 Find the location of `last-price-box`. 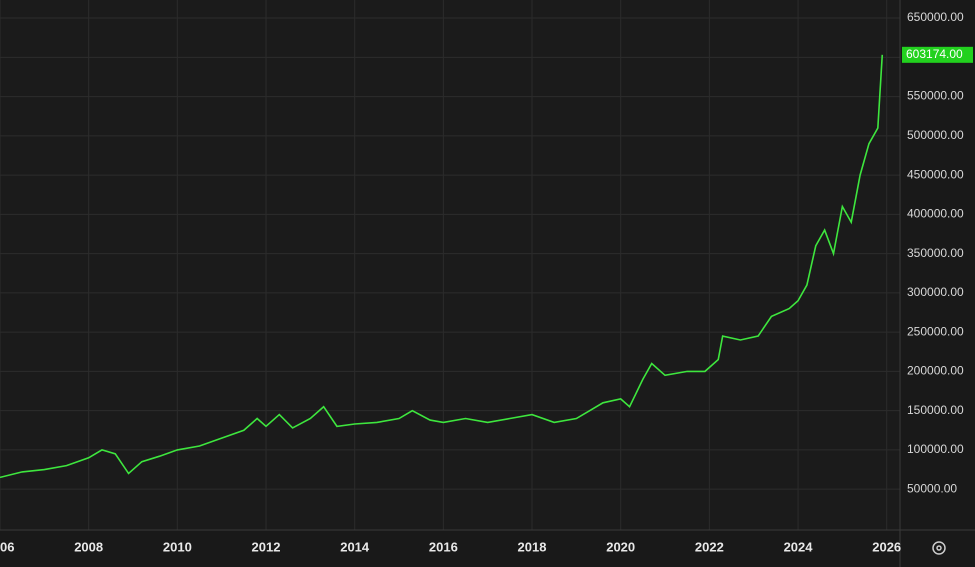

last-price-box is located at coordinates (937, 54).